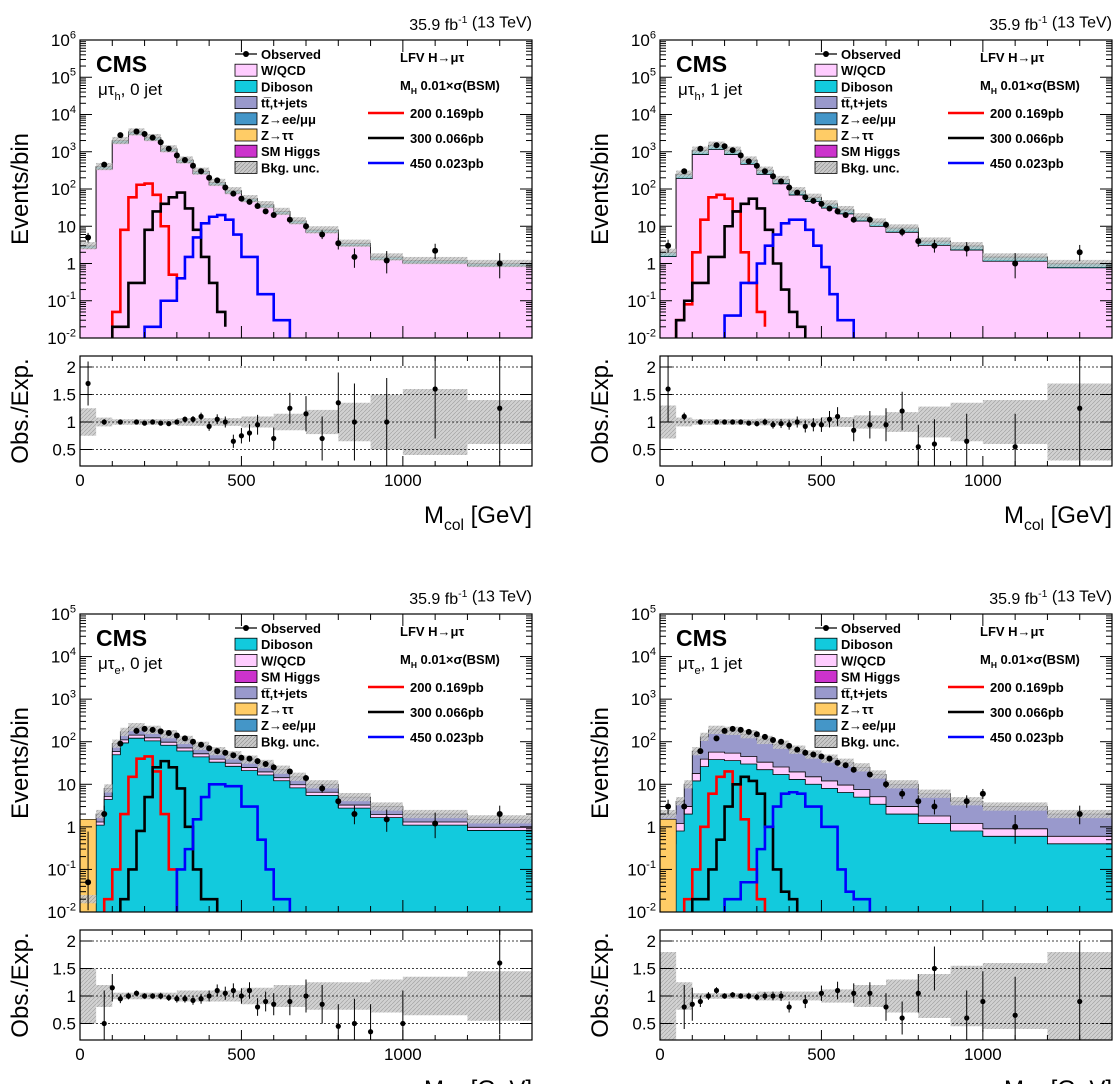 Image resolution: width=1118 pixels, height=1084 pixels. What do you see at coordinates (63, 77) in the screenshot?
I see `y-tick-label: 10⁵` at bounding box center [63, 77].